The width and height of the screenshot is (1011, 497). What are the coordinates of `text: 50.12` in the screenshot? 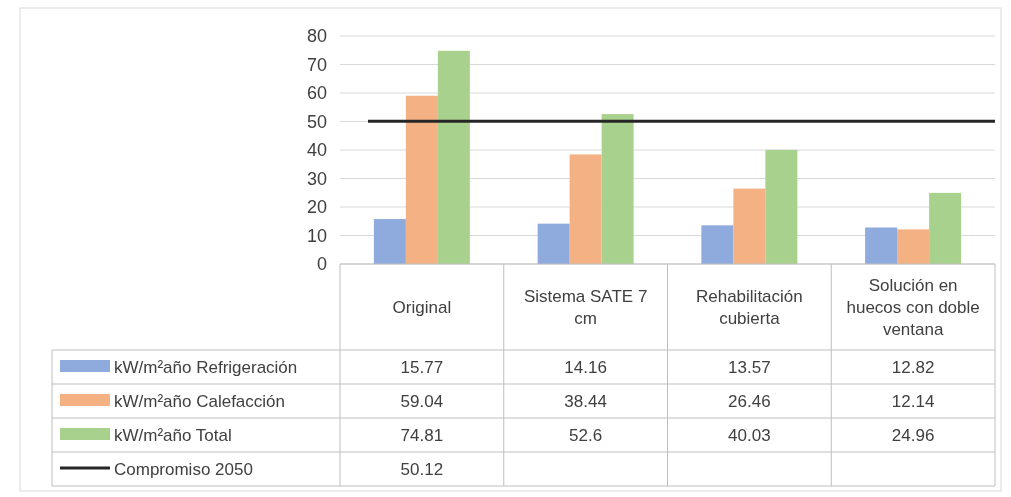 It's located at (422, 469).